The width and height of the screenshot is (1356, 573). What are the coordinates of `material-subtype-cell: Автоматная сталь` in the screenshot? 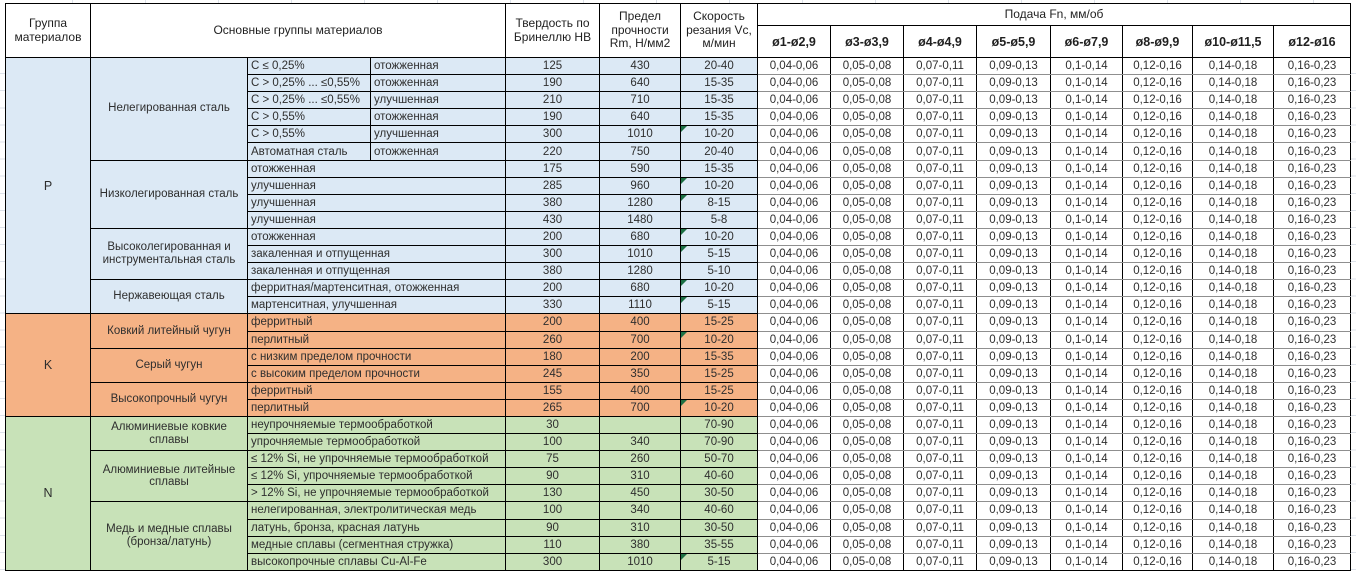 It's located at (309, 151).